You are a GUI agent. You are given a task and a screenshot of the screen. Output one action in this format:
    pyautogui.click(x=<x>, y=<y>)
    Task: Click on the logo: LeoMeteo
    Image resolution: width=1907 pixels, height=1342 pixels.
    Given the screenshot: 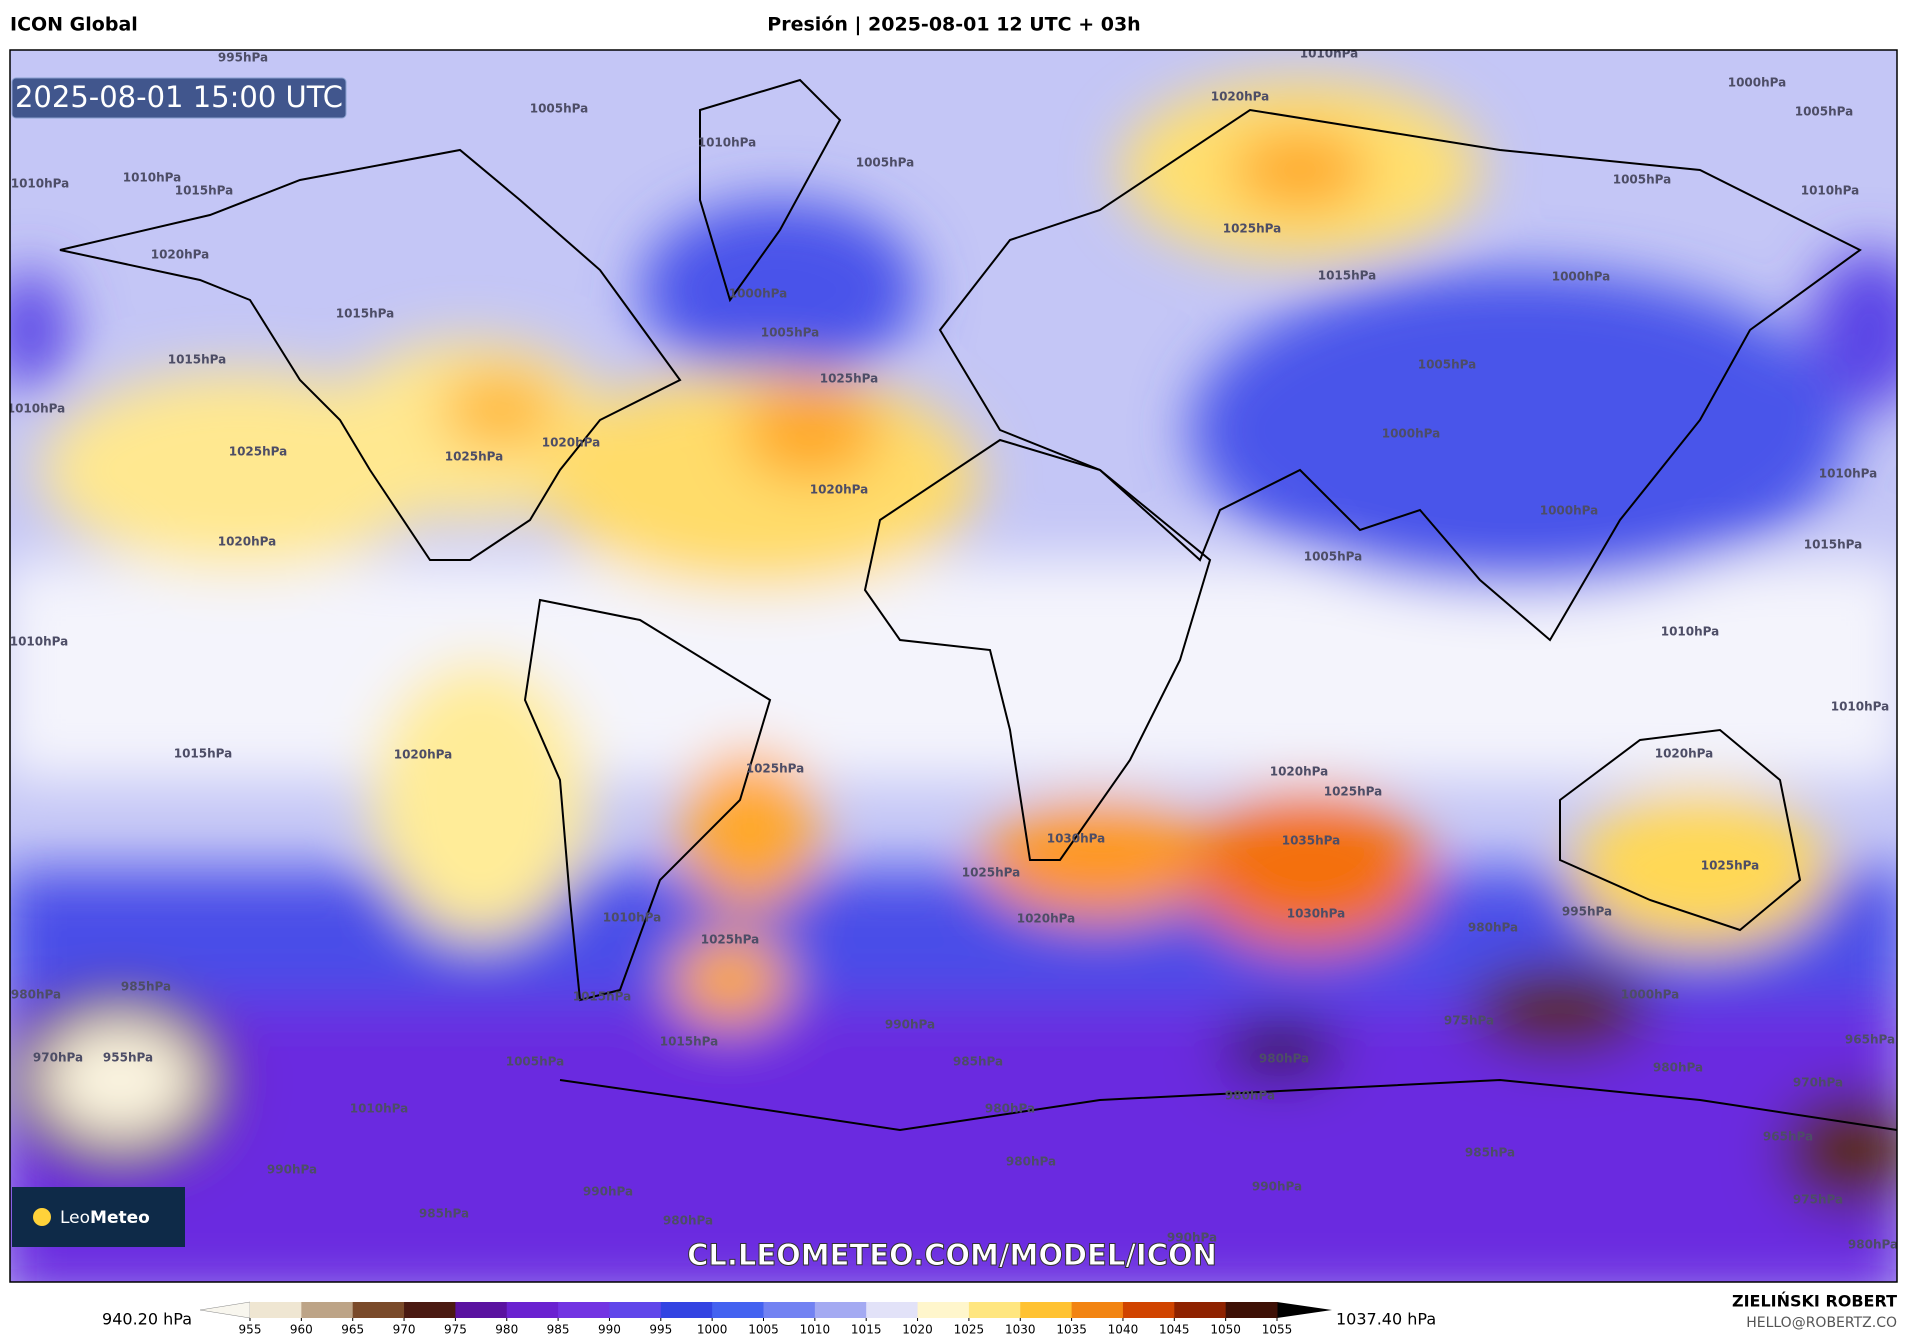 What is the action you would take?
    pyautogui.click(x=105, y=1218)
    